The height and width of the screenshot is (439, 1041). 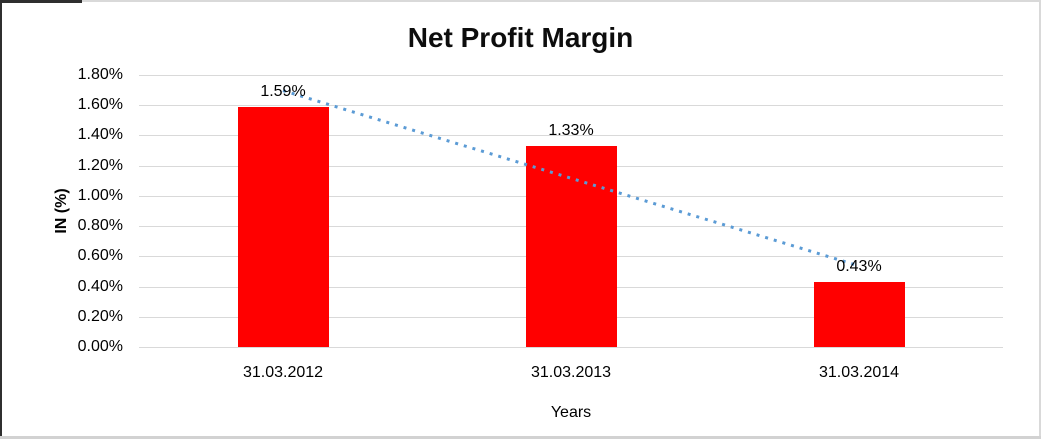 What do you see at coordinates (100, 74) in the screenshot?
I see `y-axis-tick-label: 1.80%` at bounding box center [100, 74].